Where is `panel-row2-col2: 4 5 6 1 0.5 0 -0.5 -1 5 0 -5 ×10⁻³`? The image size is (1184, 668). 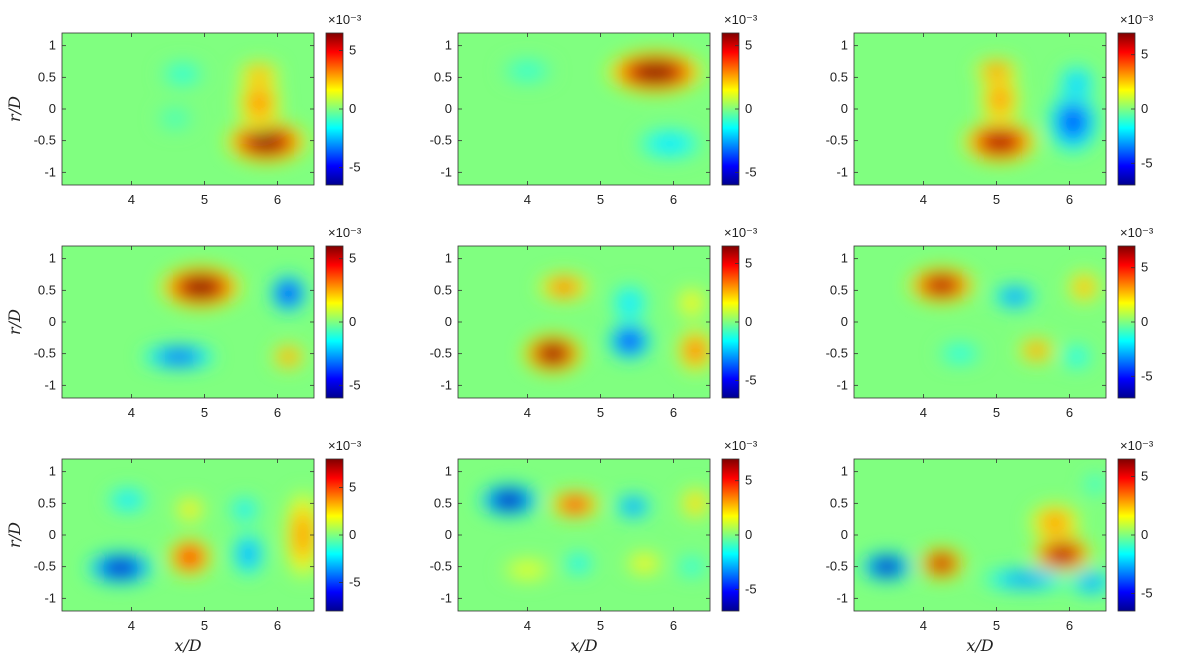
panel-row2-col2: 4 5 6 1 0.5 0 -0.5 -1 5 0 -5 ×10⁻³ is located at coordinates (594, 322).